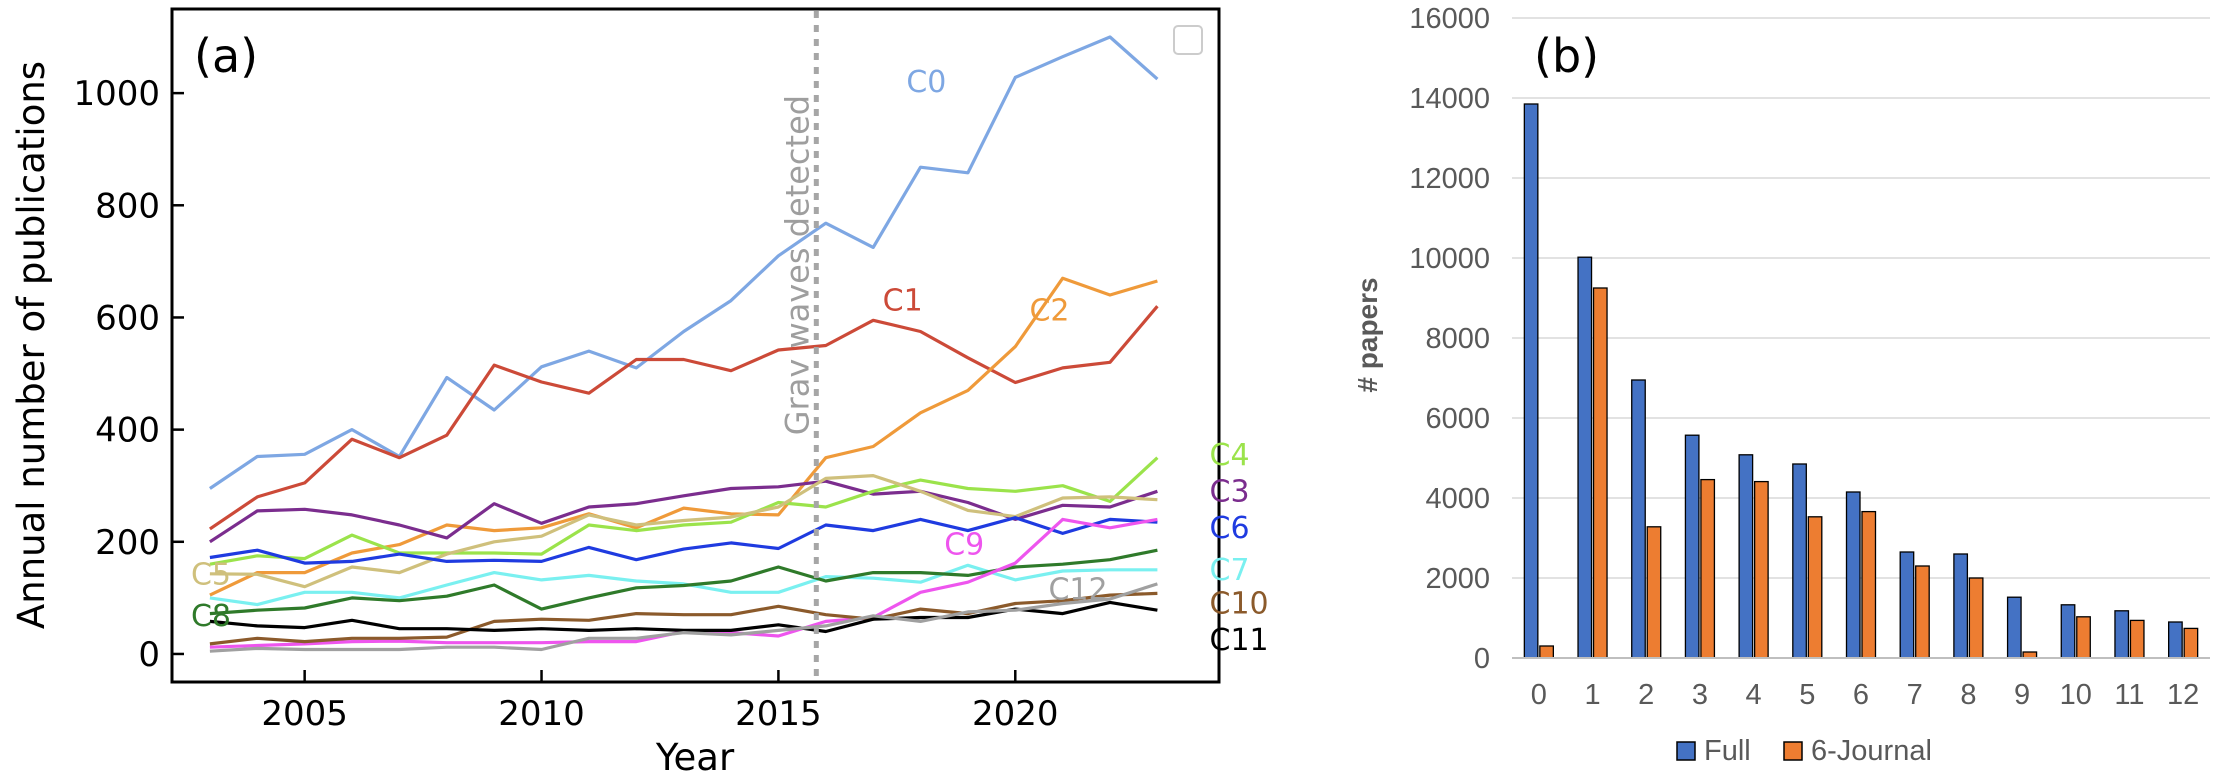 This screenshot has width=2220, height=782. I want to click on y-axis-title-a: Annual number of publications, so click(31, 345).